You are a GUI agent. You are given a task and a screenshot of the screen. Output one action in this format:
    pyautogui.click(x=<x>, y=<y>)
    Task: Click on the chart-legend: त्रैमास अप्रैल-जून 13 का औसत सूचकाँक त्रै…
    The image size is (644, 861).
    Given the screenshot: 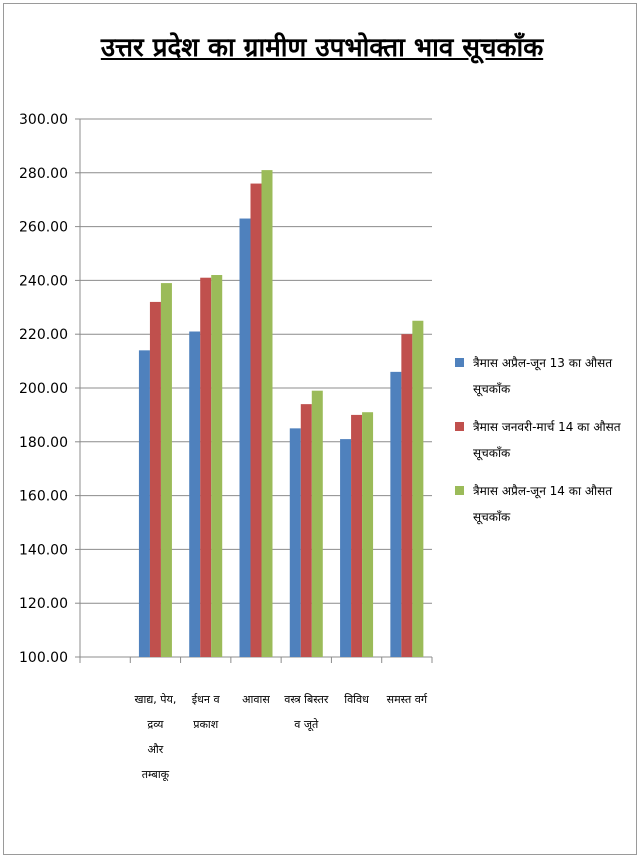 What is the action you would take?
    pyautogui.click(x=542, y=446)
    